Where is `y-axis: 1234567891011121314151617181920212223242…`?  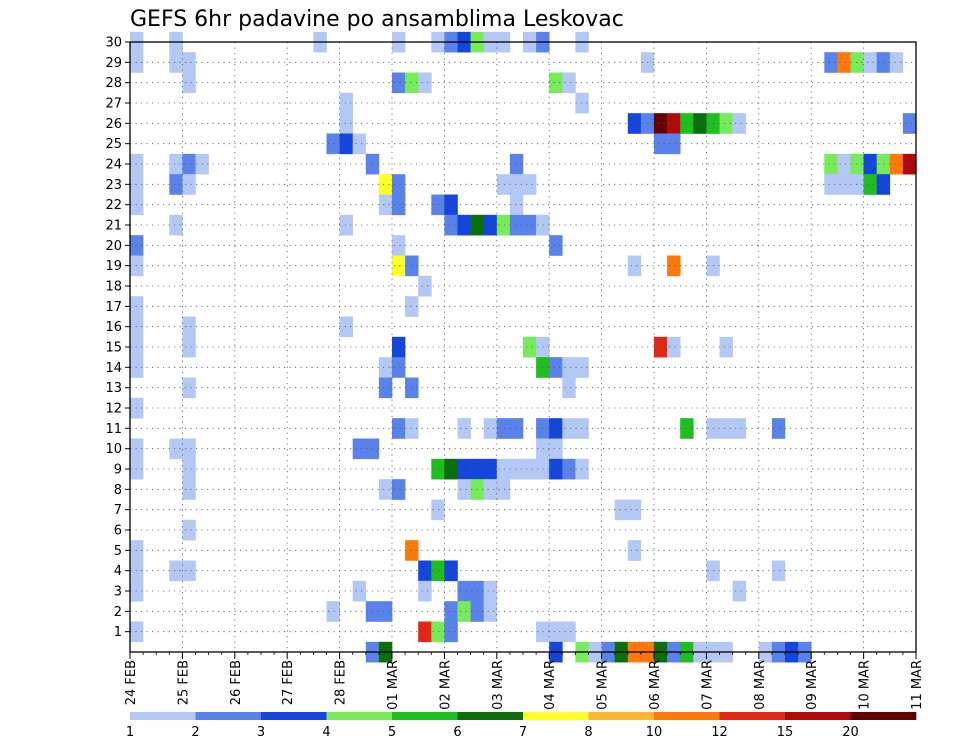 y-axis: 1234567891011121314151617181920212223242… is located at coordinates (117, 338).